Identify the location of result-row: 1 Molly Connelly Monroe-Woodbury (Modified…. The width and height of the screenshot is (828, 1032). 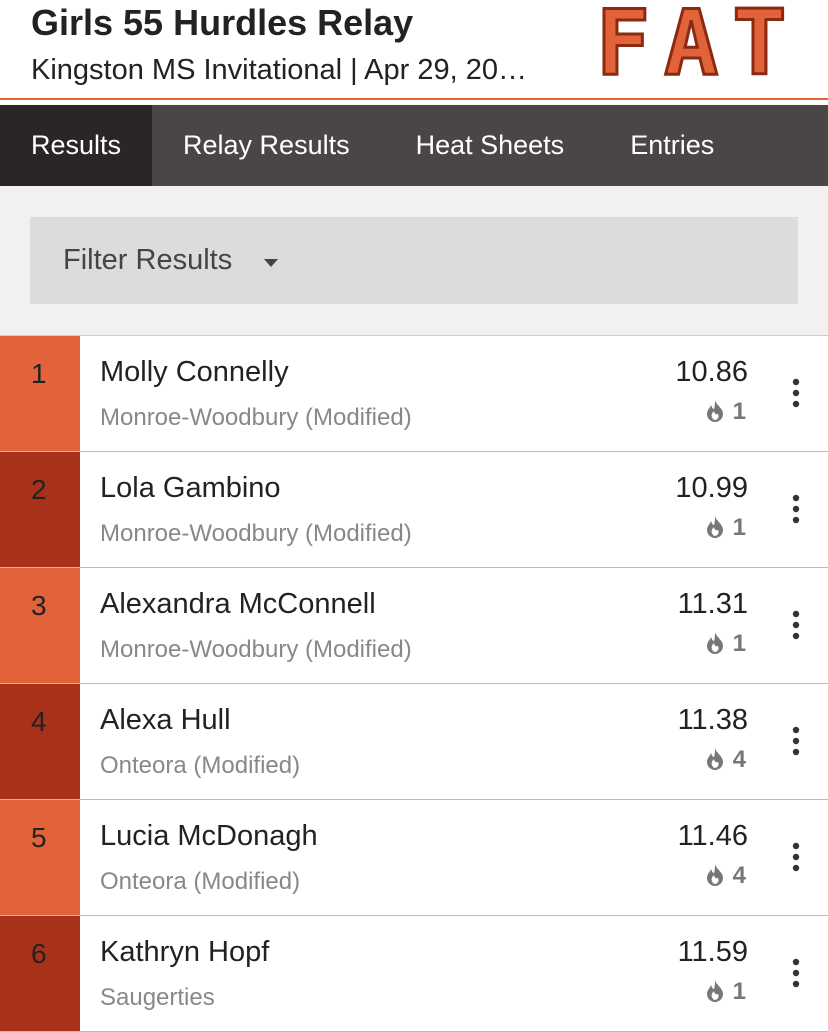
(414, 394).